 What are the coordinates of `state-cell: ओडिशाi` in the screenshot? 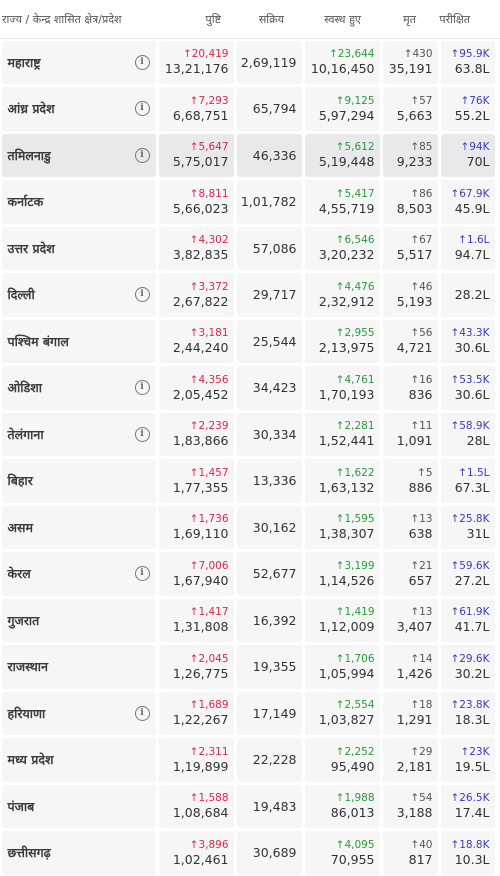 It's located at (79, 388).